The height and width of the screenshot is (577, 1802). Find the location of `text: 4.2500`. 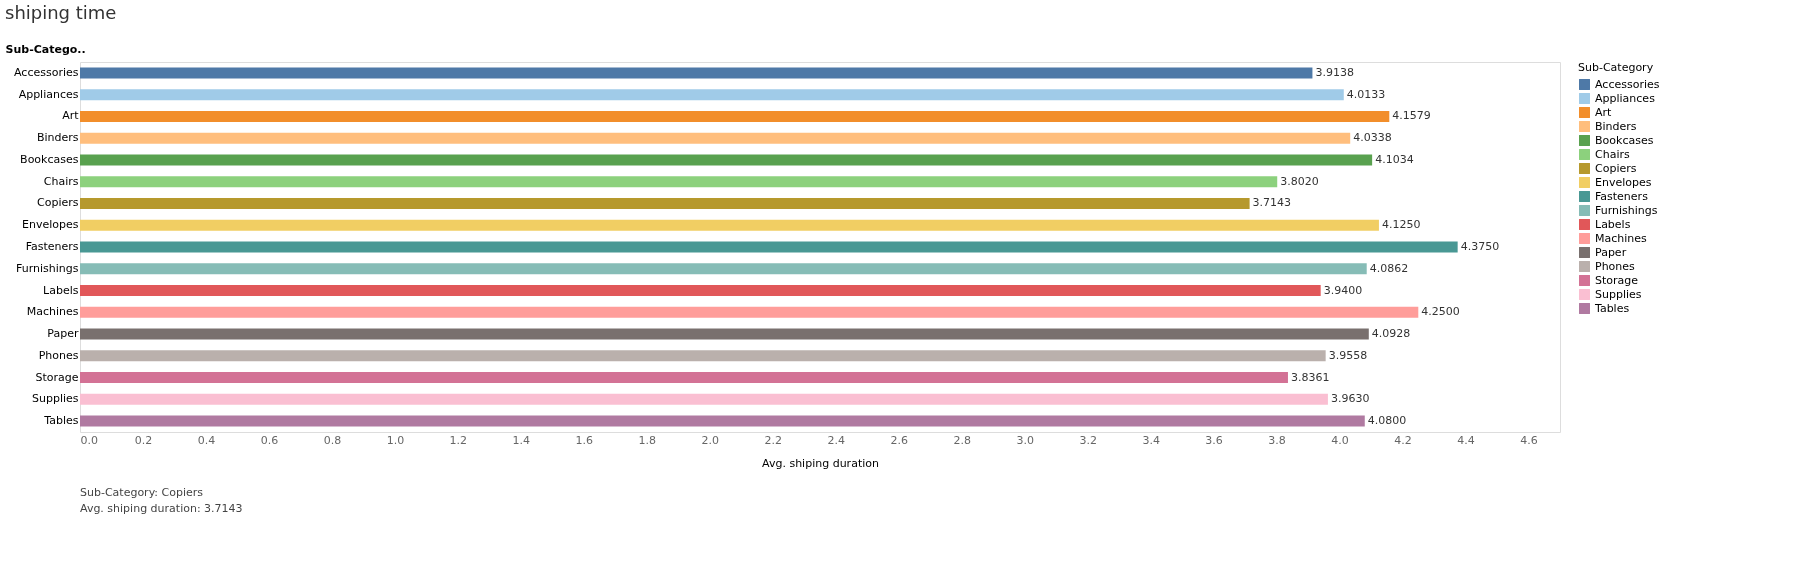

text: 4.2500 is located at coordinates (1440, 312).